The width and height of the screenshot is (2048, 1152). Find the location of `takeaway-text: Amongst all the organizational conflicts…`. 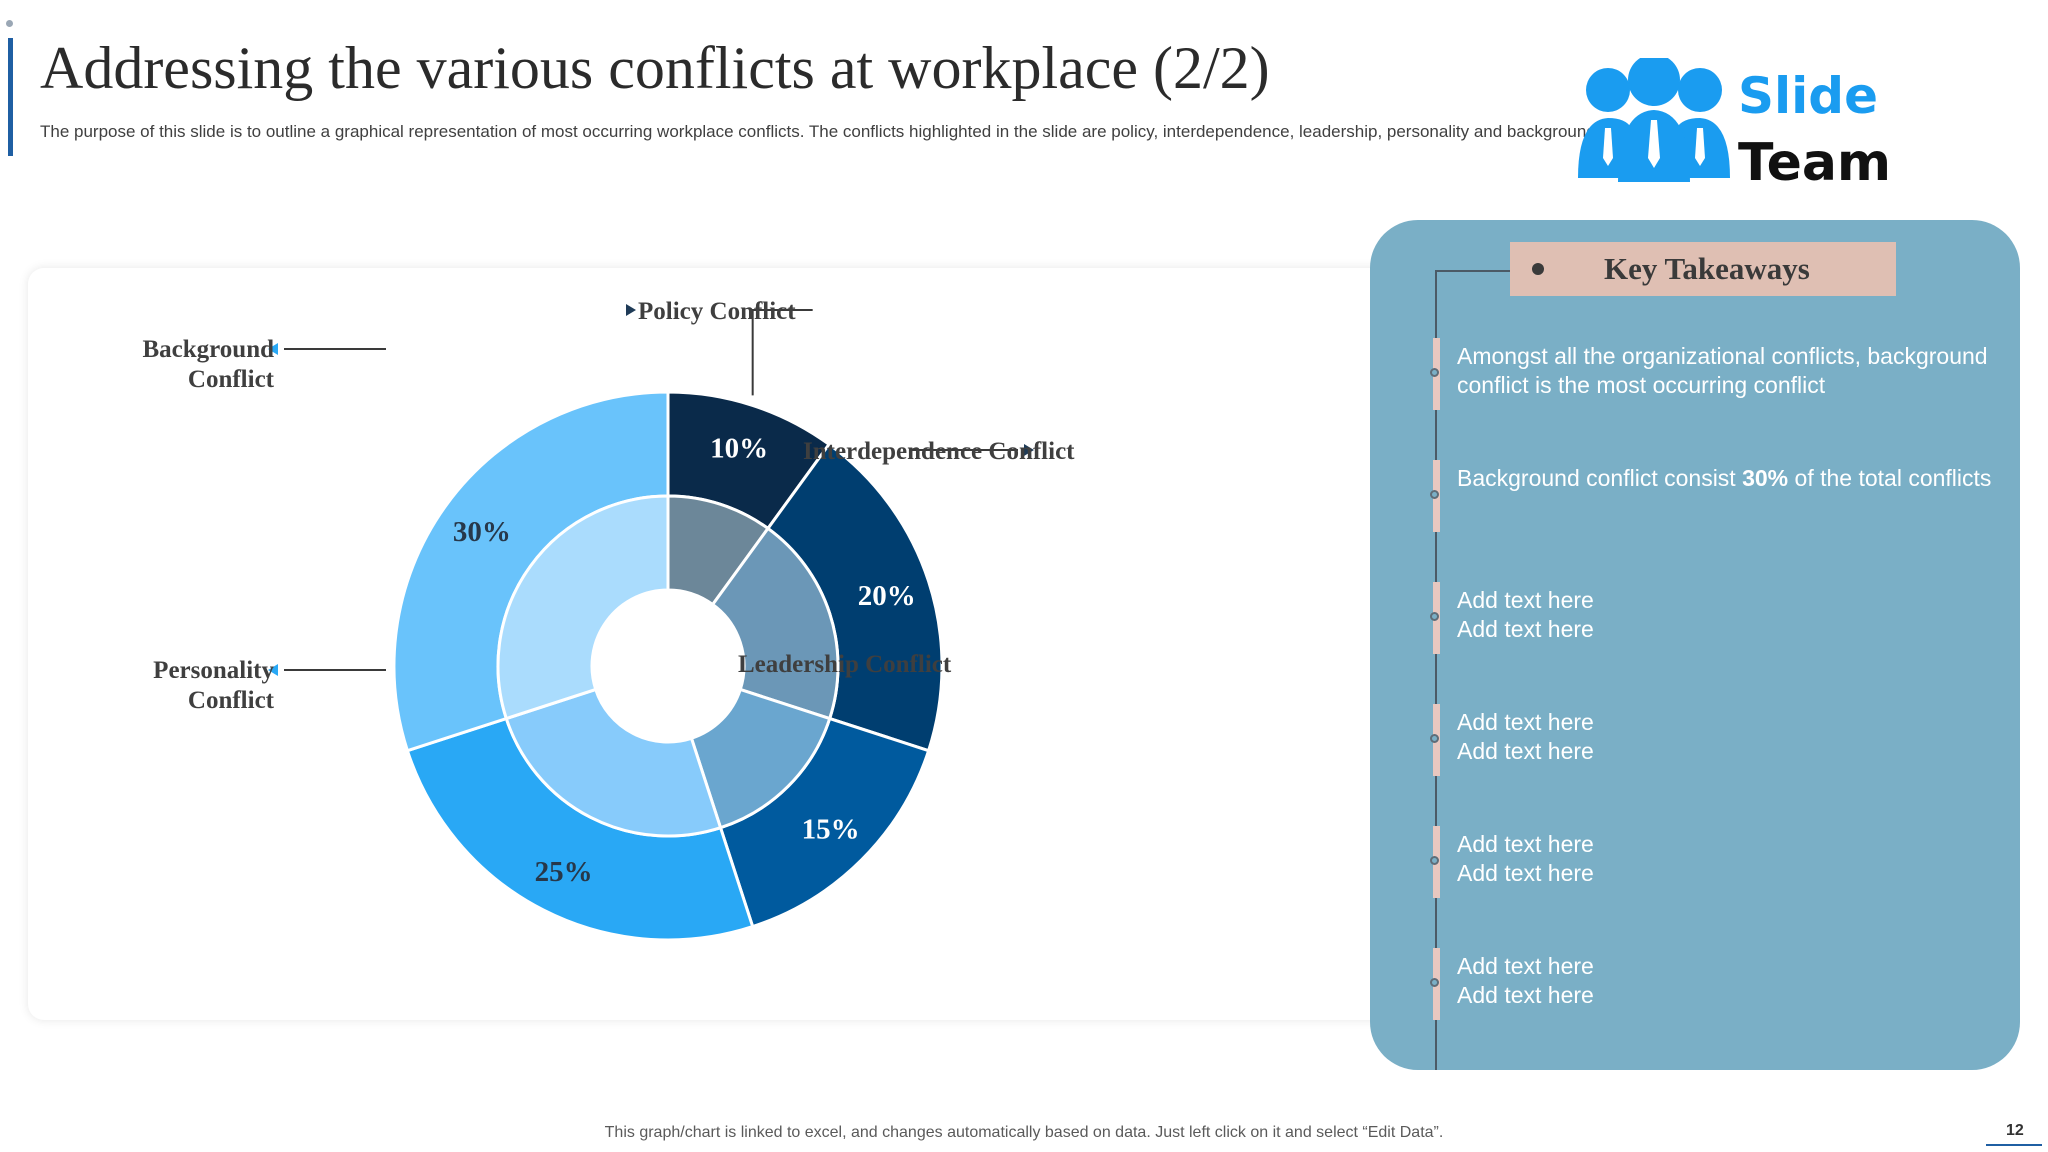

takeaway-text: Amongst all the organizational conflicts… is located at coordinates (1727, 371).